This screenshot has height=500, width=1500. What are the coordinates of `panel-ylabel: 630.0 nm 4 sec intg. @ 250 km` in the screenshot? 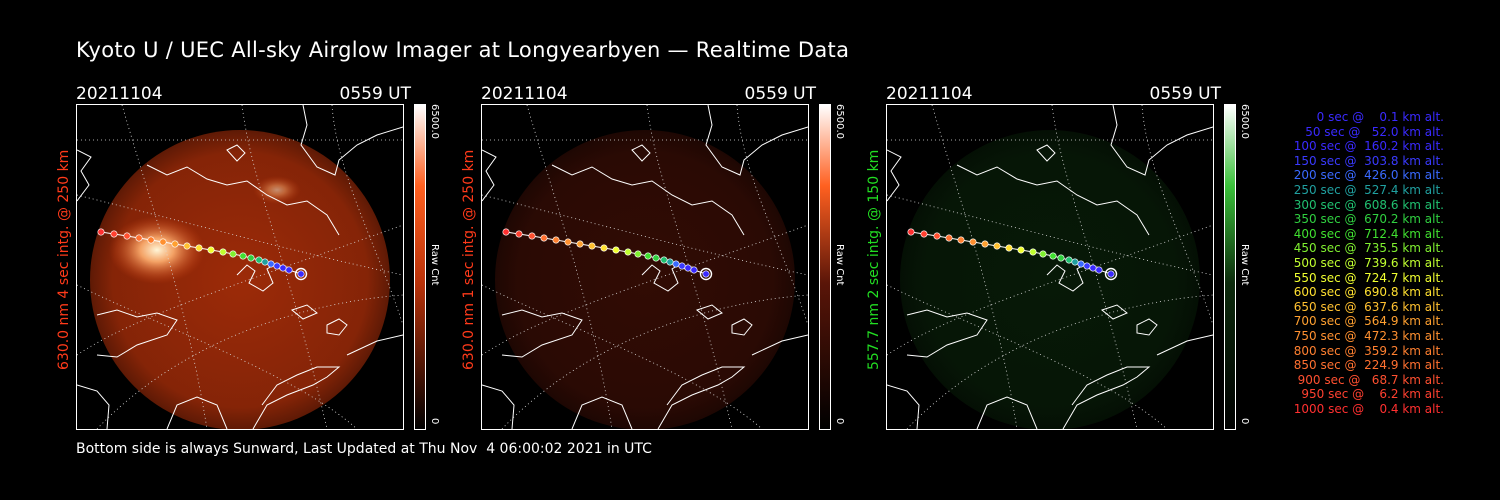 It's located at (64, 259).